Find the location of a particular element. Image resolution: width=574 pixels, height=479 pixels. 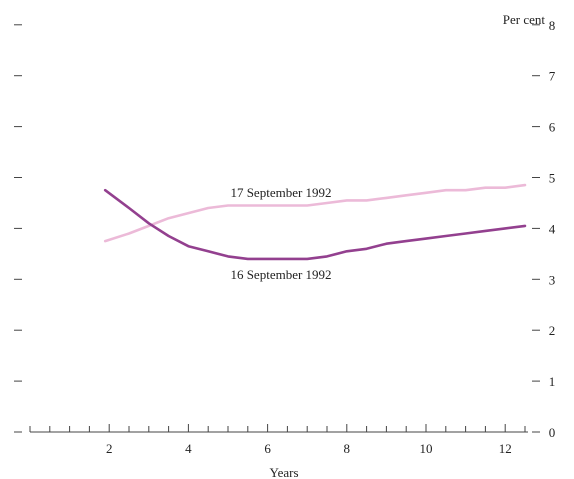

series-label-0: 17 September 1992 is located at coordinates (280, 192).